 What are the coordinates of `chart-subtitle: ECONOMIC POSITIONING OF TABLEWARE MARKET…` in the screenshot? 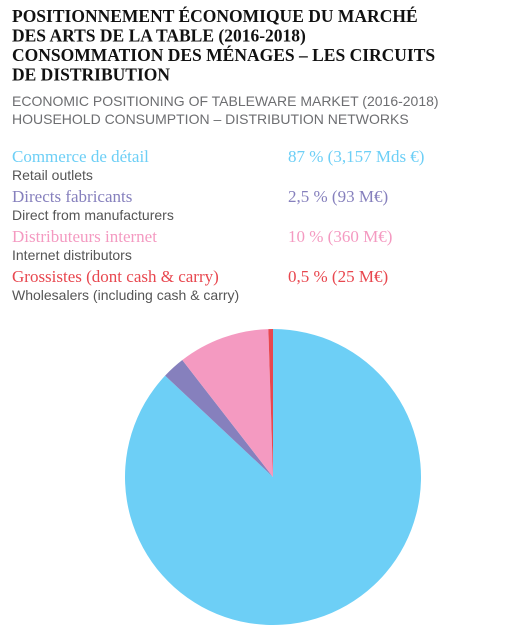 It's located at (225, 101).